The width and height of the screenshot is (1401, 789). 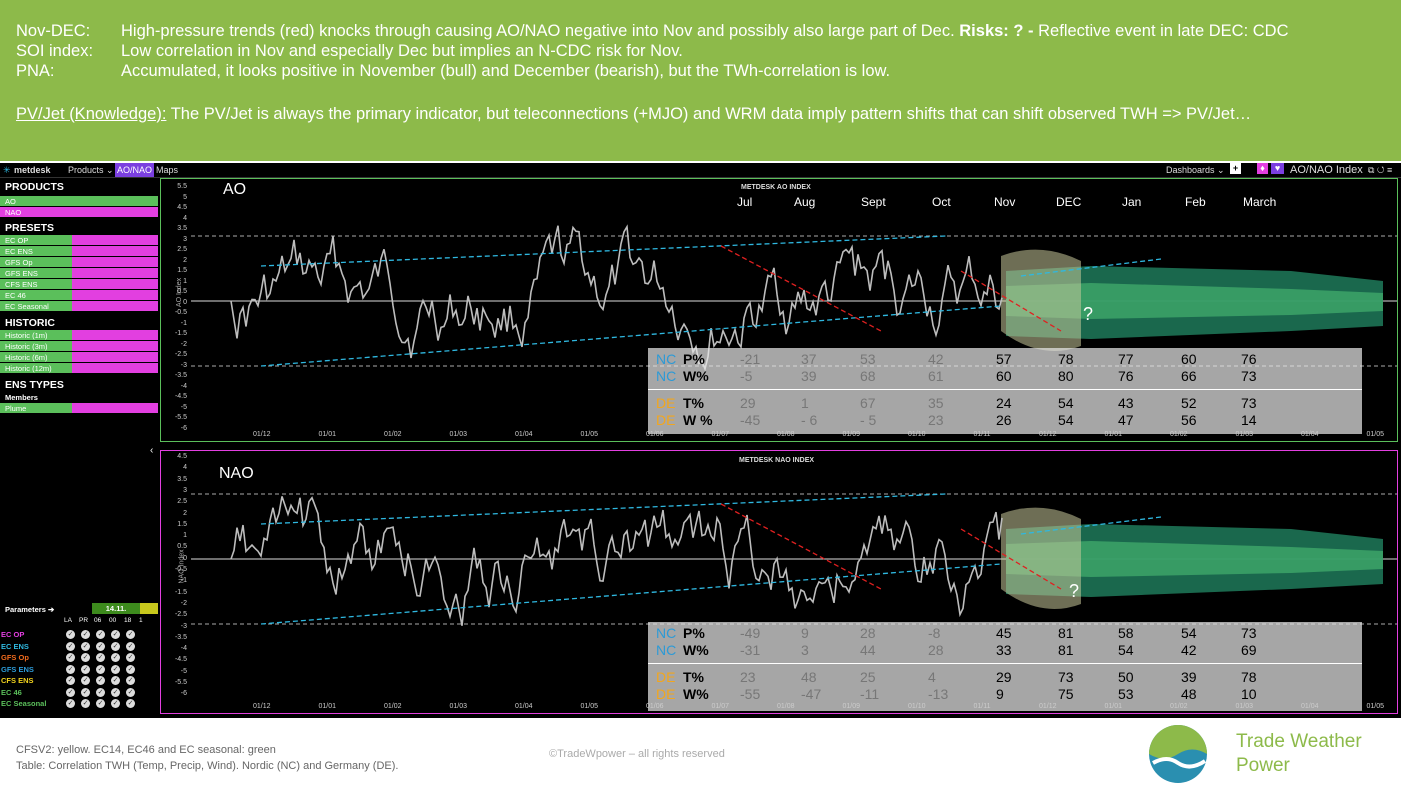 What do you see at coordinates (180, 312) in the screenshot?
I see `ao-ytick: -0.5` at bounding box center [180, 312].